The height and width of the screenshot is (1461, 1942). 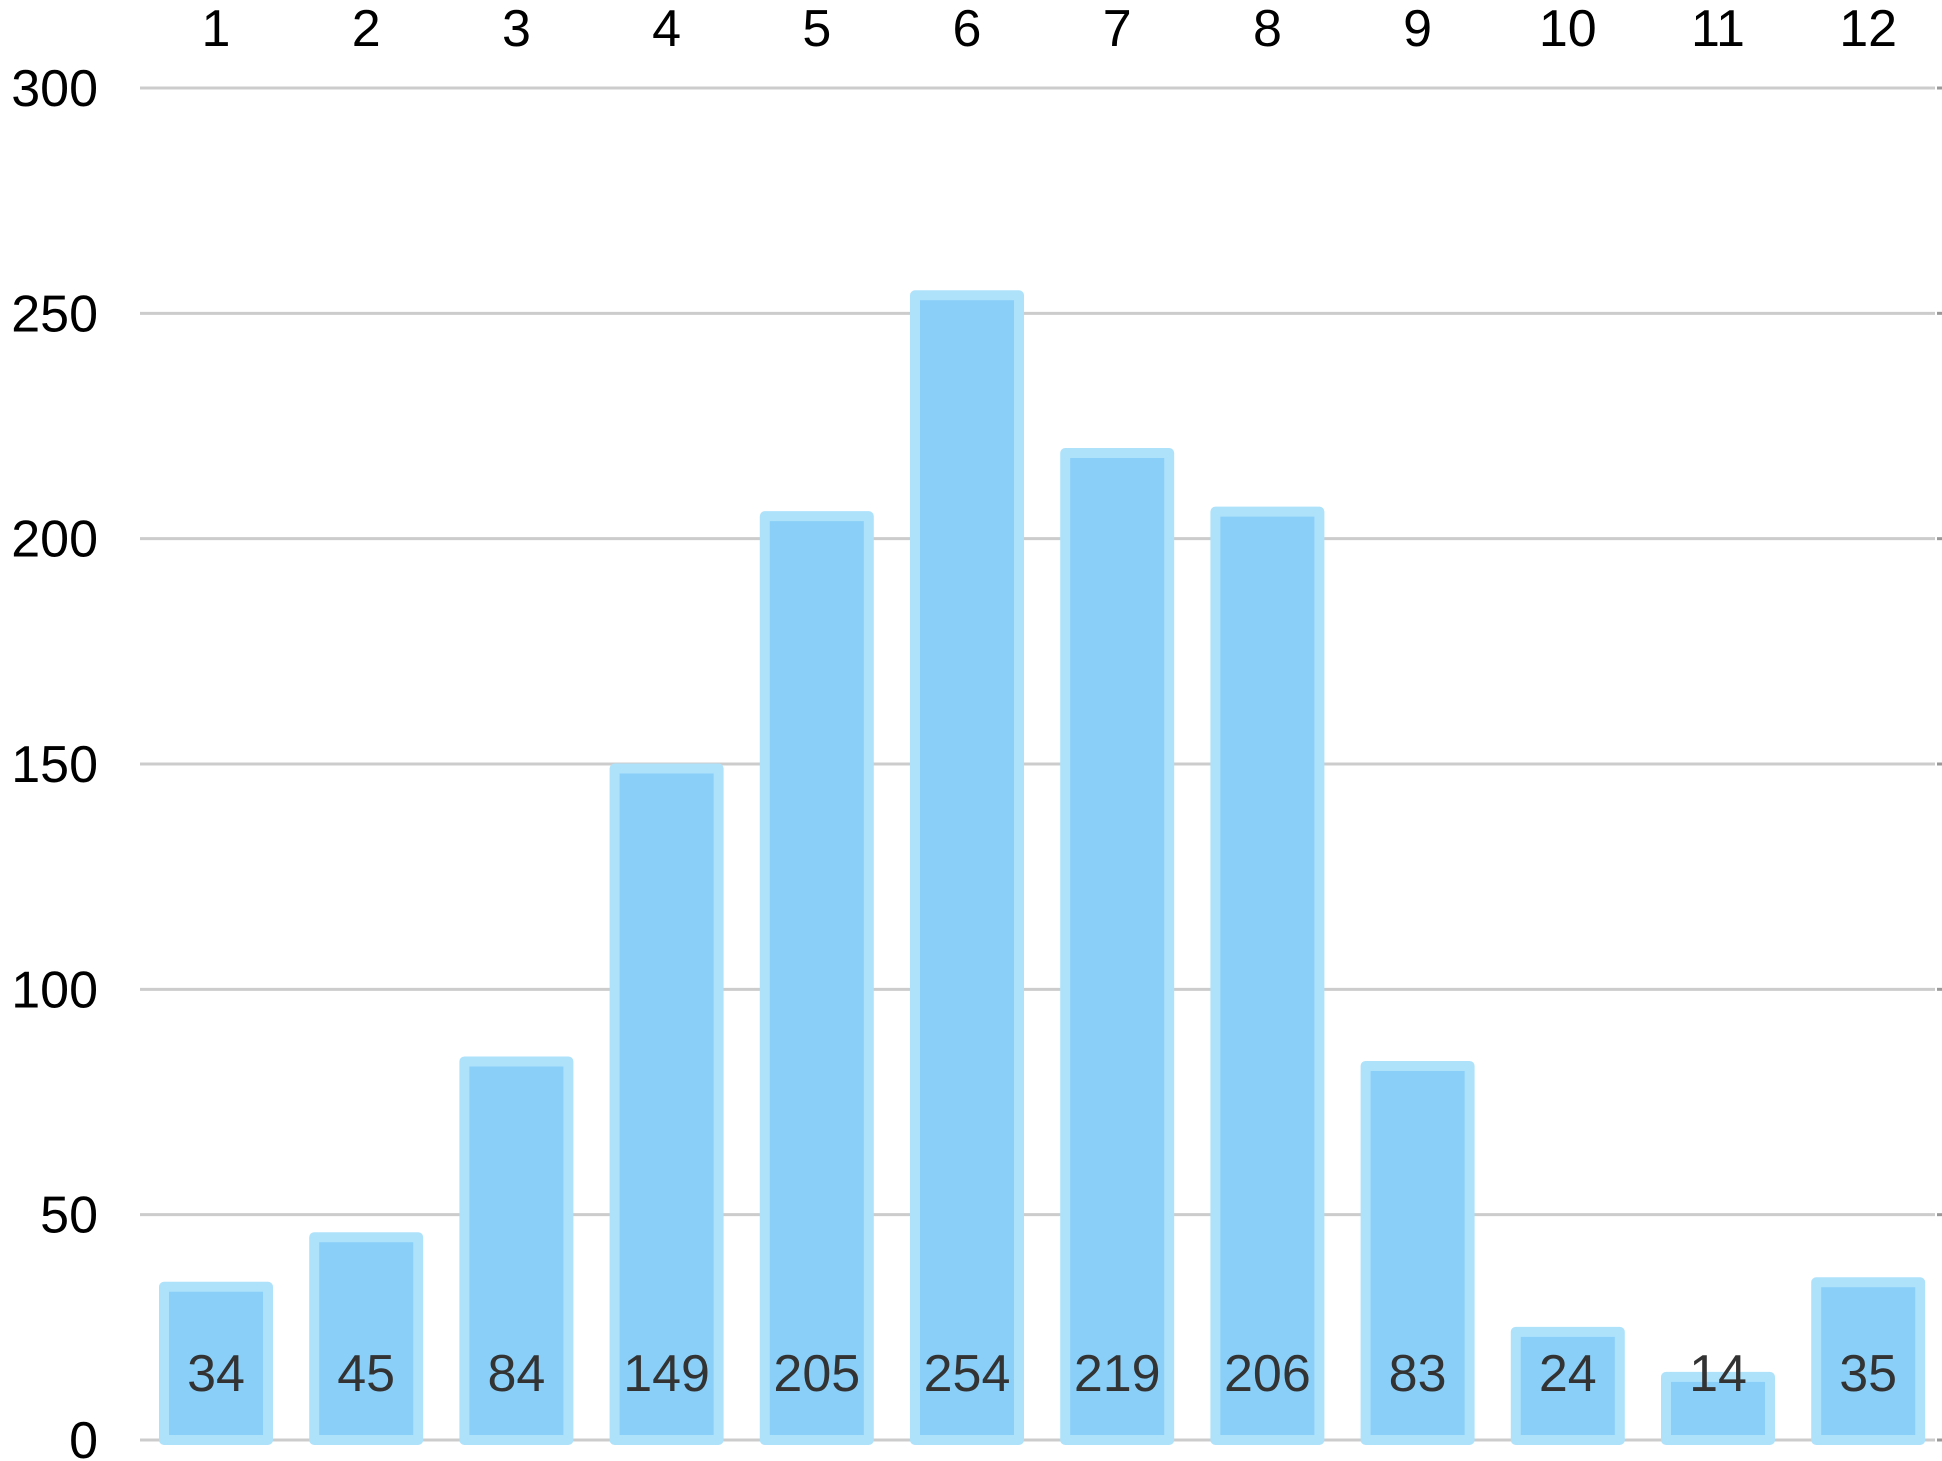 What do you see at coordinates (1718, 1374) in the screenshot?
I see `bar-value-label: 14` at bounding box center [1718, 1374].